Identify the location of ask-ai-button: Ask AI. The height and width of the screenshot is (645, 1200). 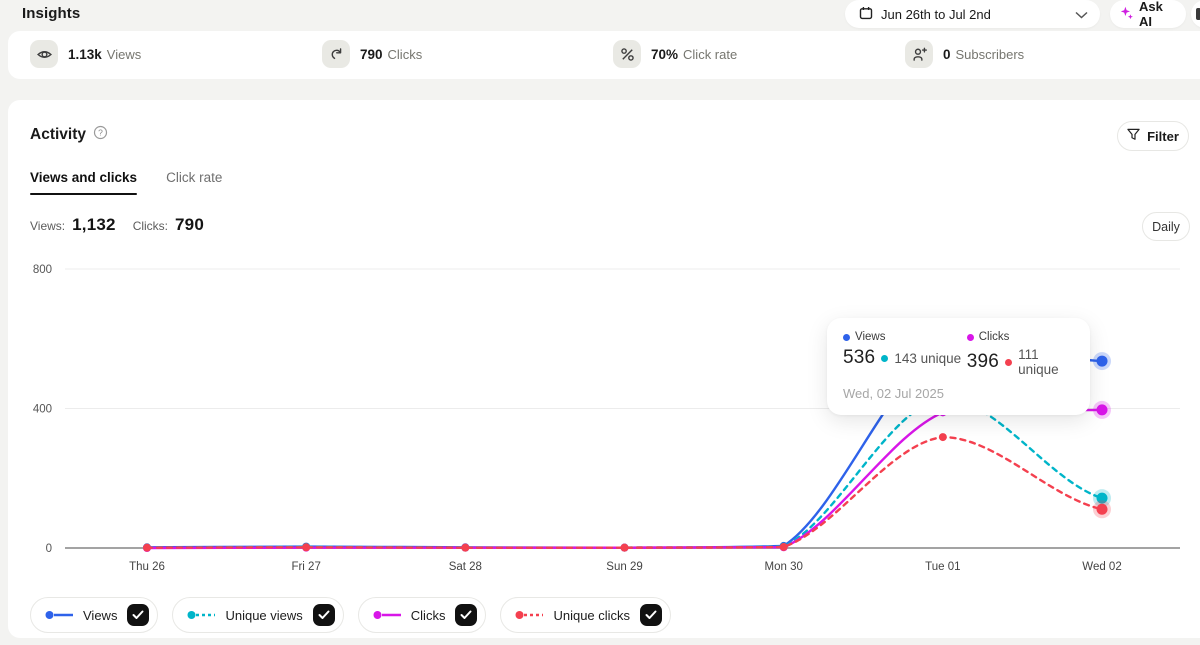
(1148, 14).